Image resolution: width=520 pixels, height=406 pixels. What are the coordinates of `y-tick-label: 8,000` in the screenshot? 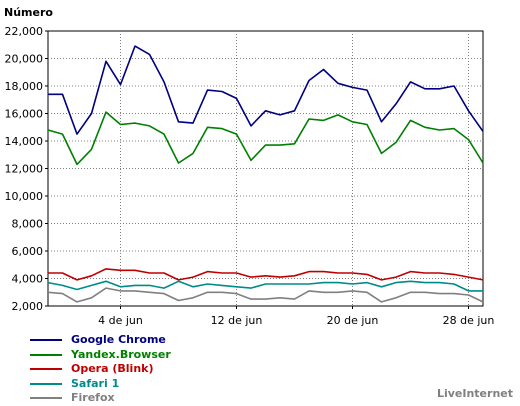 It's located at (28, 224).